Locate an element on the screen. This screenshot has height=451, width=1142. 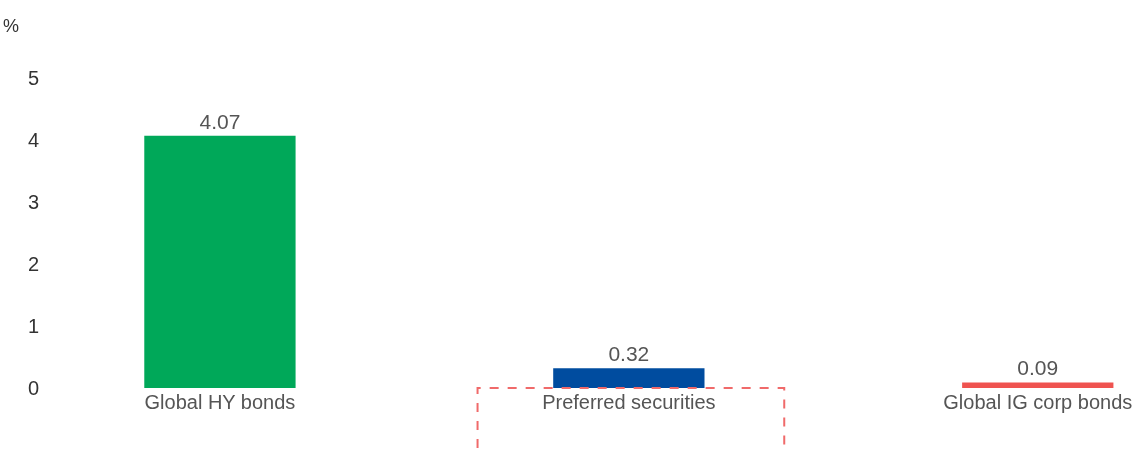
y-tick-label: 4 is located at coordinates (33, 140).